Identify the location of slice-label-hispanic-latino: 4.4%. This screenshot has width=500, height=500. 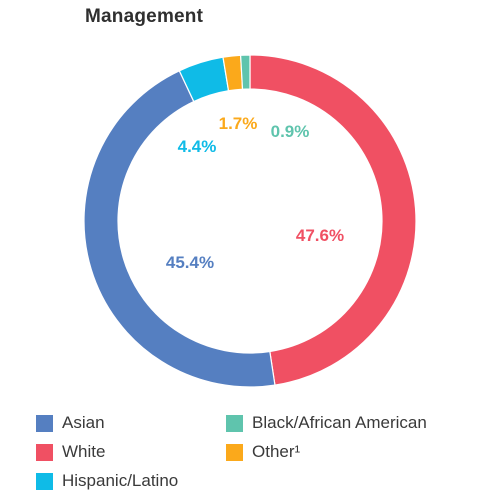
(197, 146).